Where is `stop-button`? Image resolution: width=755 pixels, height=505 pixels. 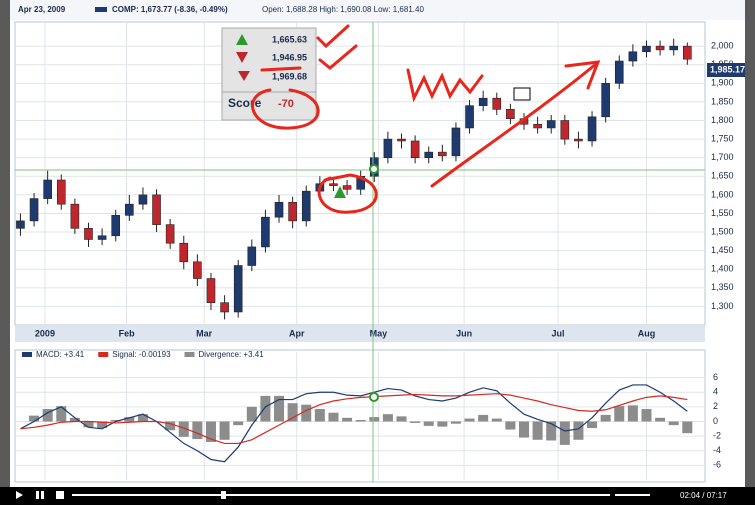
stop-button is located at coordinates (60, 495).